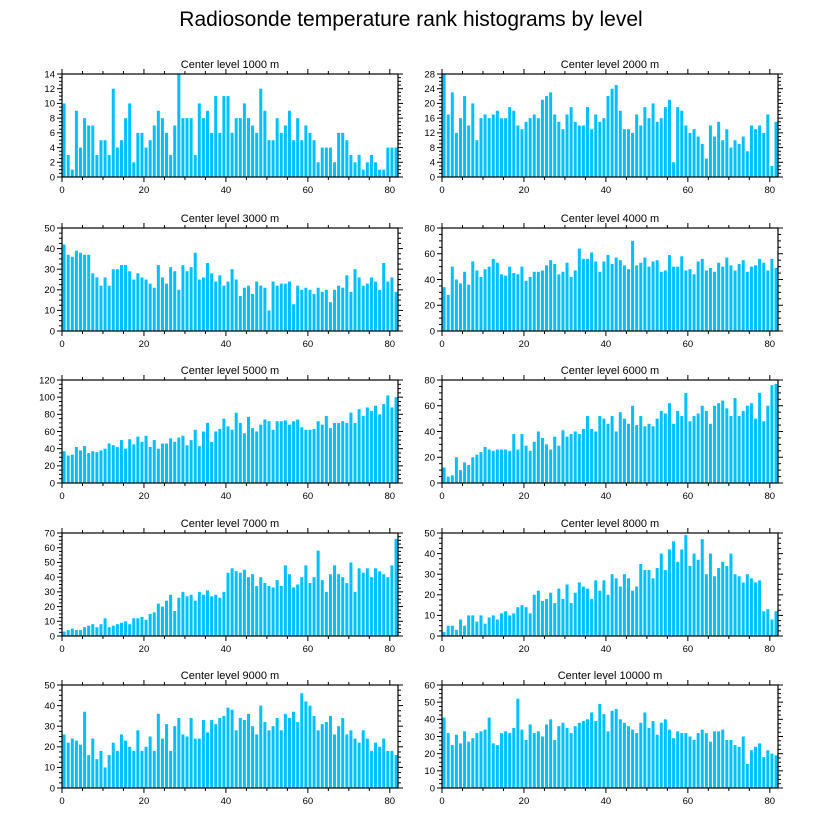 The image size is (822, 824). I want to click on panel-3-xtick-label: 40, so click(606, 344).